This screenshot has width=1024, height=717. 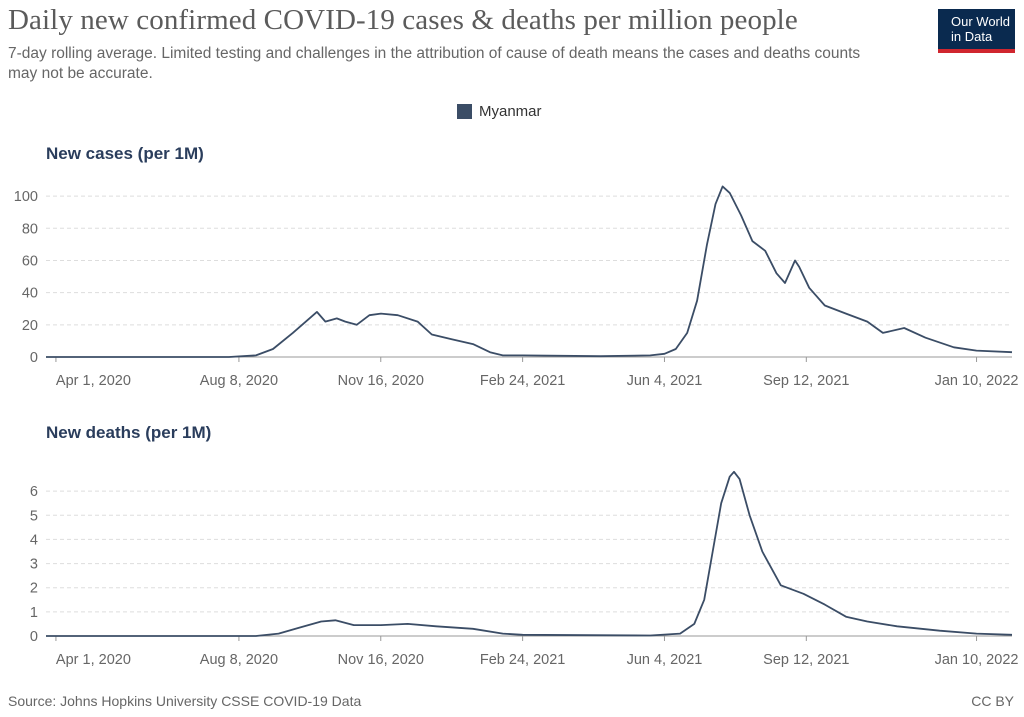 What do you see at coordinates (26, 197) in the screenshot?
I see `y-tick-label: 100` at bounding box center [26, 197].